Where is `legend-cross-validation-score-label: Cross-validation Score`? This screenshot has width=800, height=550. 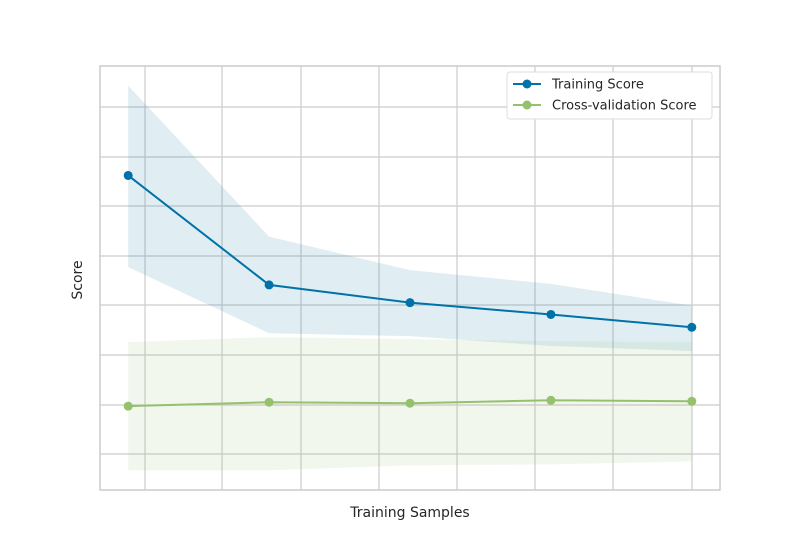
legend-cross-validation-score-label: Cross-validation Score is located at coordinates (624, 106).